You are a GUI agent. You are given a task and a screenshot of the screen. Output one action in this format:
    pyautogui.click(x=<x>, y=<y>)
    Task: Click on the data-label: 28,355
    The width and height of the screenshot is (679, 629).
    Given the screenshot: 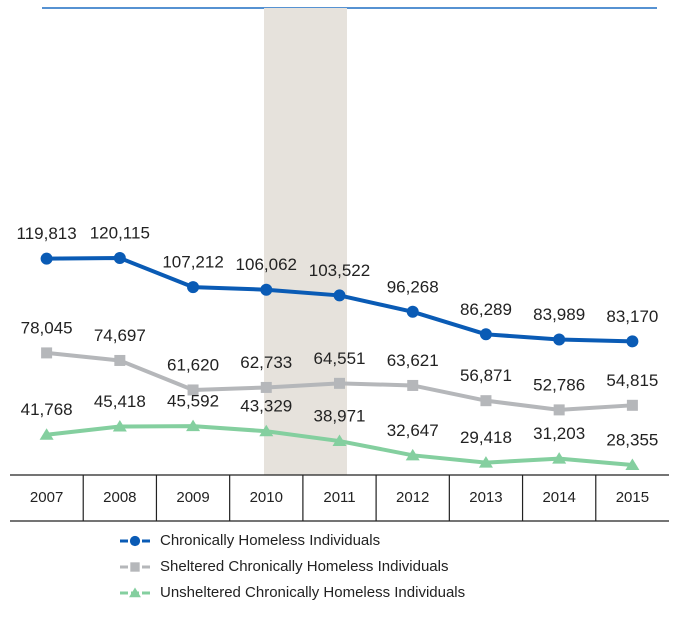 What is the action you would take?
    pyautogui.click(x=632, y=439)
    